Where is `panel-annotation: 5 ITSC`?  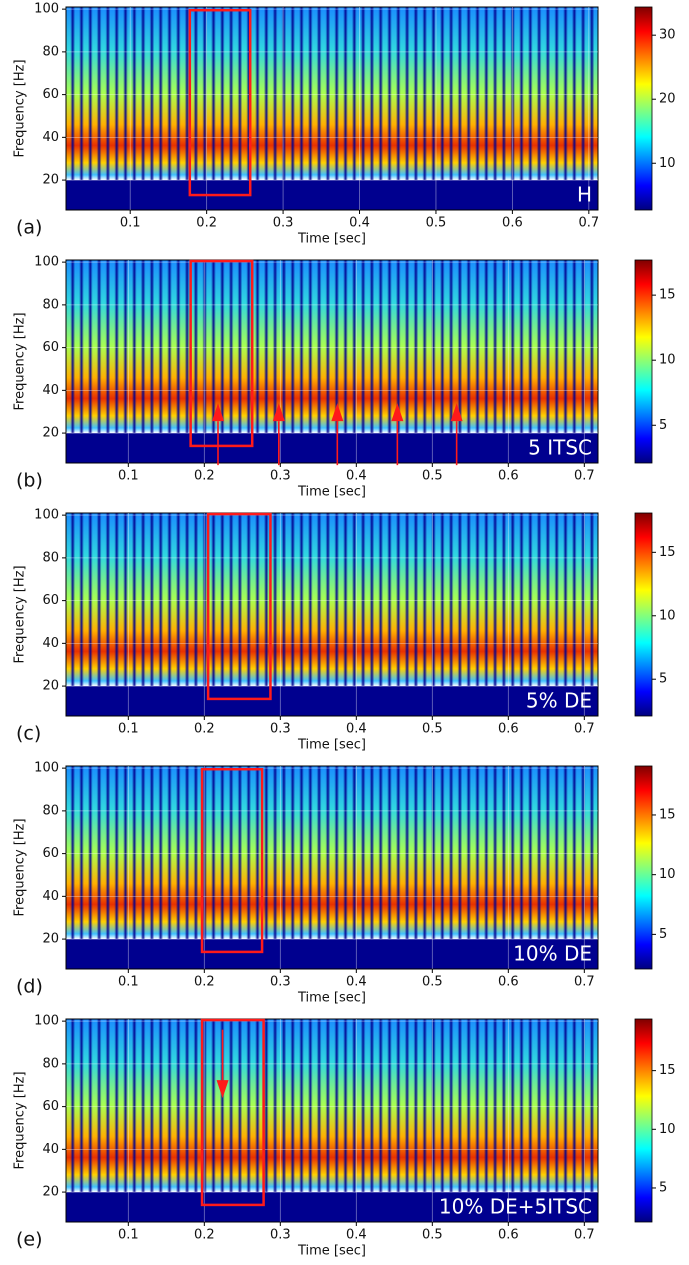
panel-annotation: 5 ITSC is located at coordinates (560, 448).